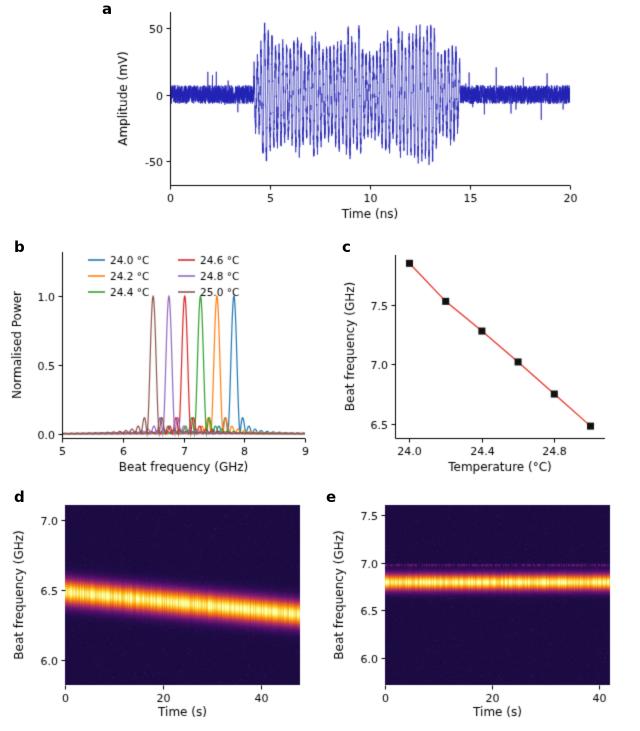  What do you see at coordinates (331, 497) in the screenshot?
I see `panel-label-e: e` at bounding box center [331, 497].